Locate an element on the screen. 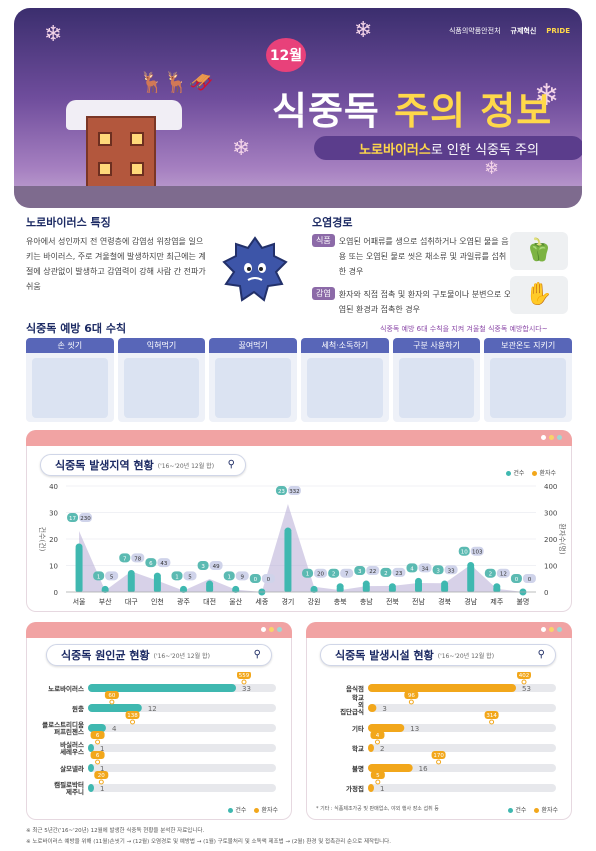 The width and height of the screenshot is (596, 851). cases-data-label: 17 is located at coordinates (72, 519).